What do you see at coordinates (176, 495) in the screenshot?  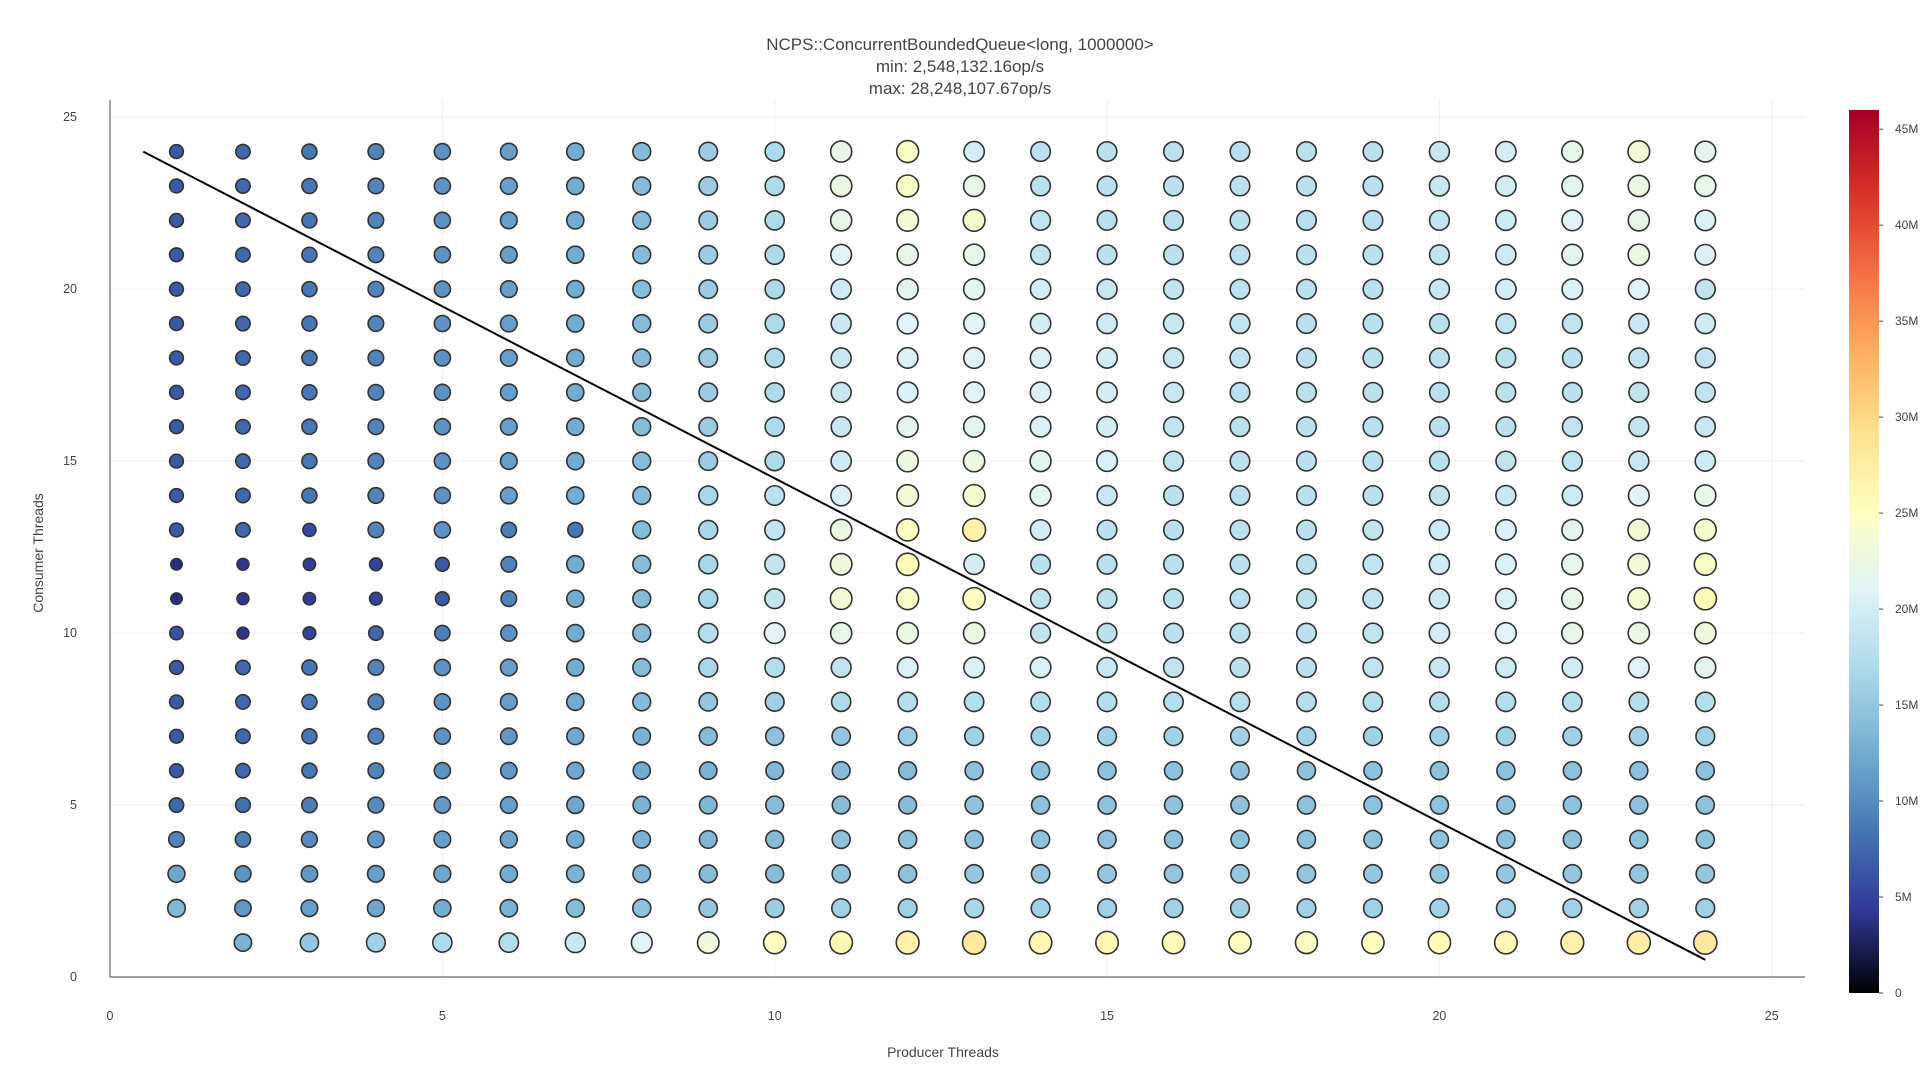 I see `data-point-p1-c14` at bounding box center [176, 495].